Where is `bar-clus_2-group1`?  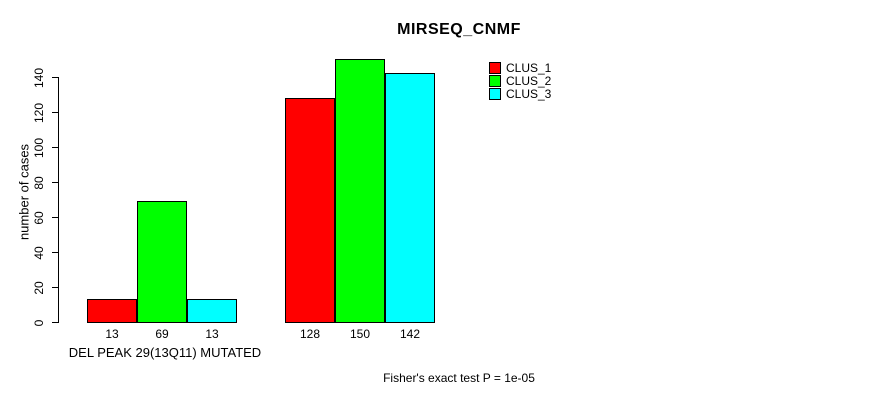
bar-clus_2-group1 is located at coordinates (162, 262).